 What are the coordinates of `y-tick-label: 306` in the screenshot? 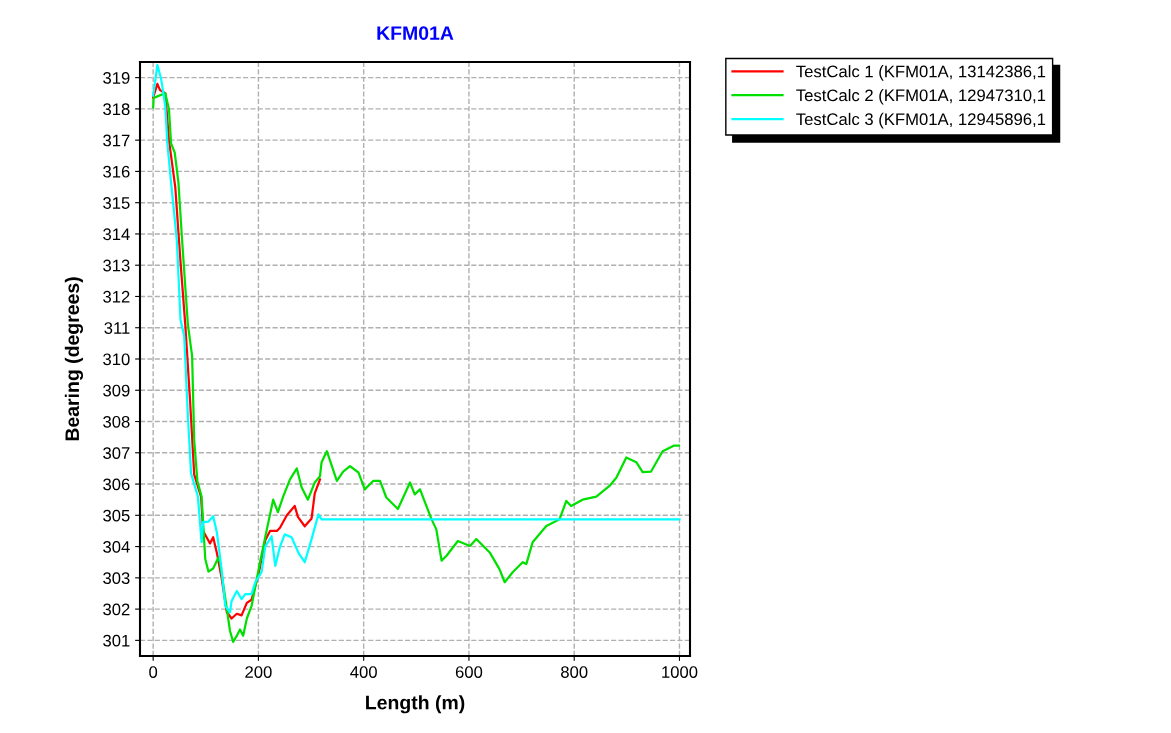 It's located at (116, 484).